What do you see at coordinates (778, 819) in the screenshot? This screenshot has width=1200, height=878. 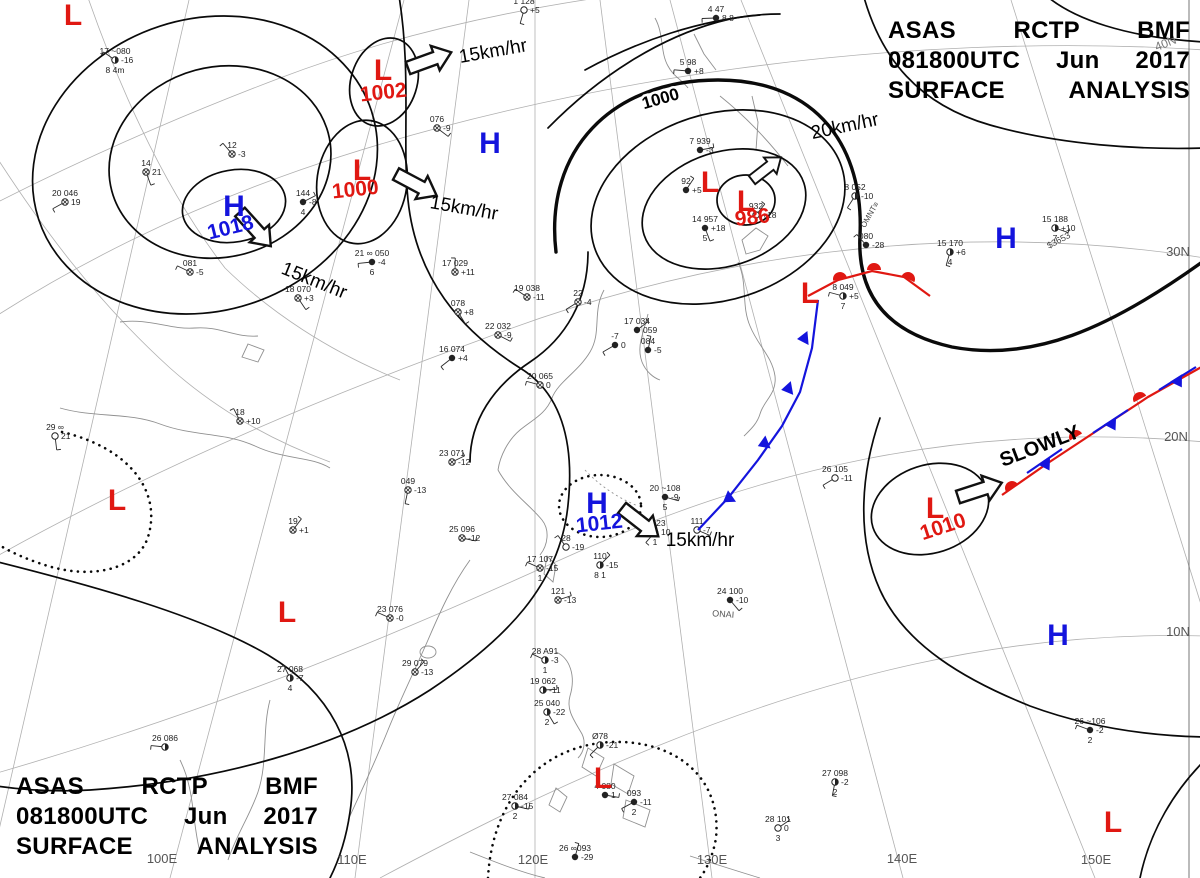 I see `station-value: 28 101` at bounding box center [778, 819].